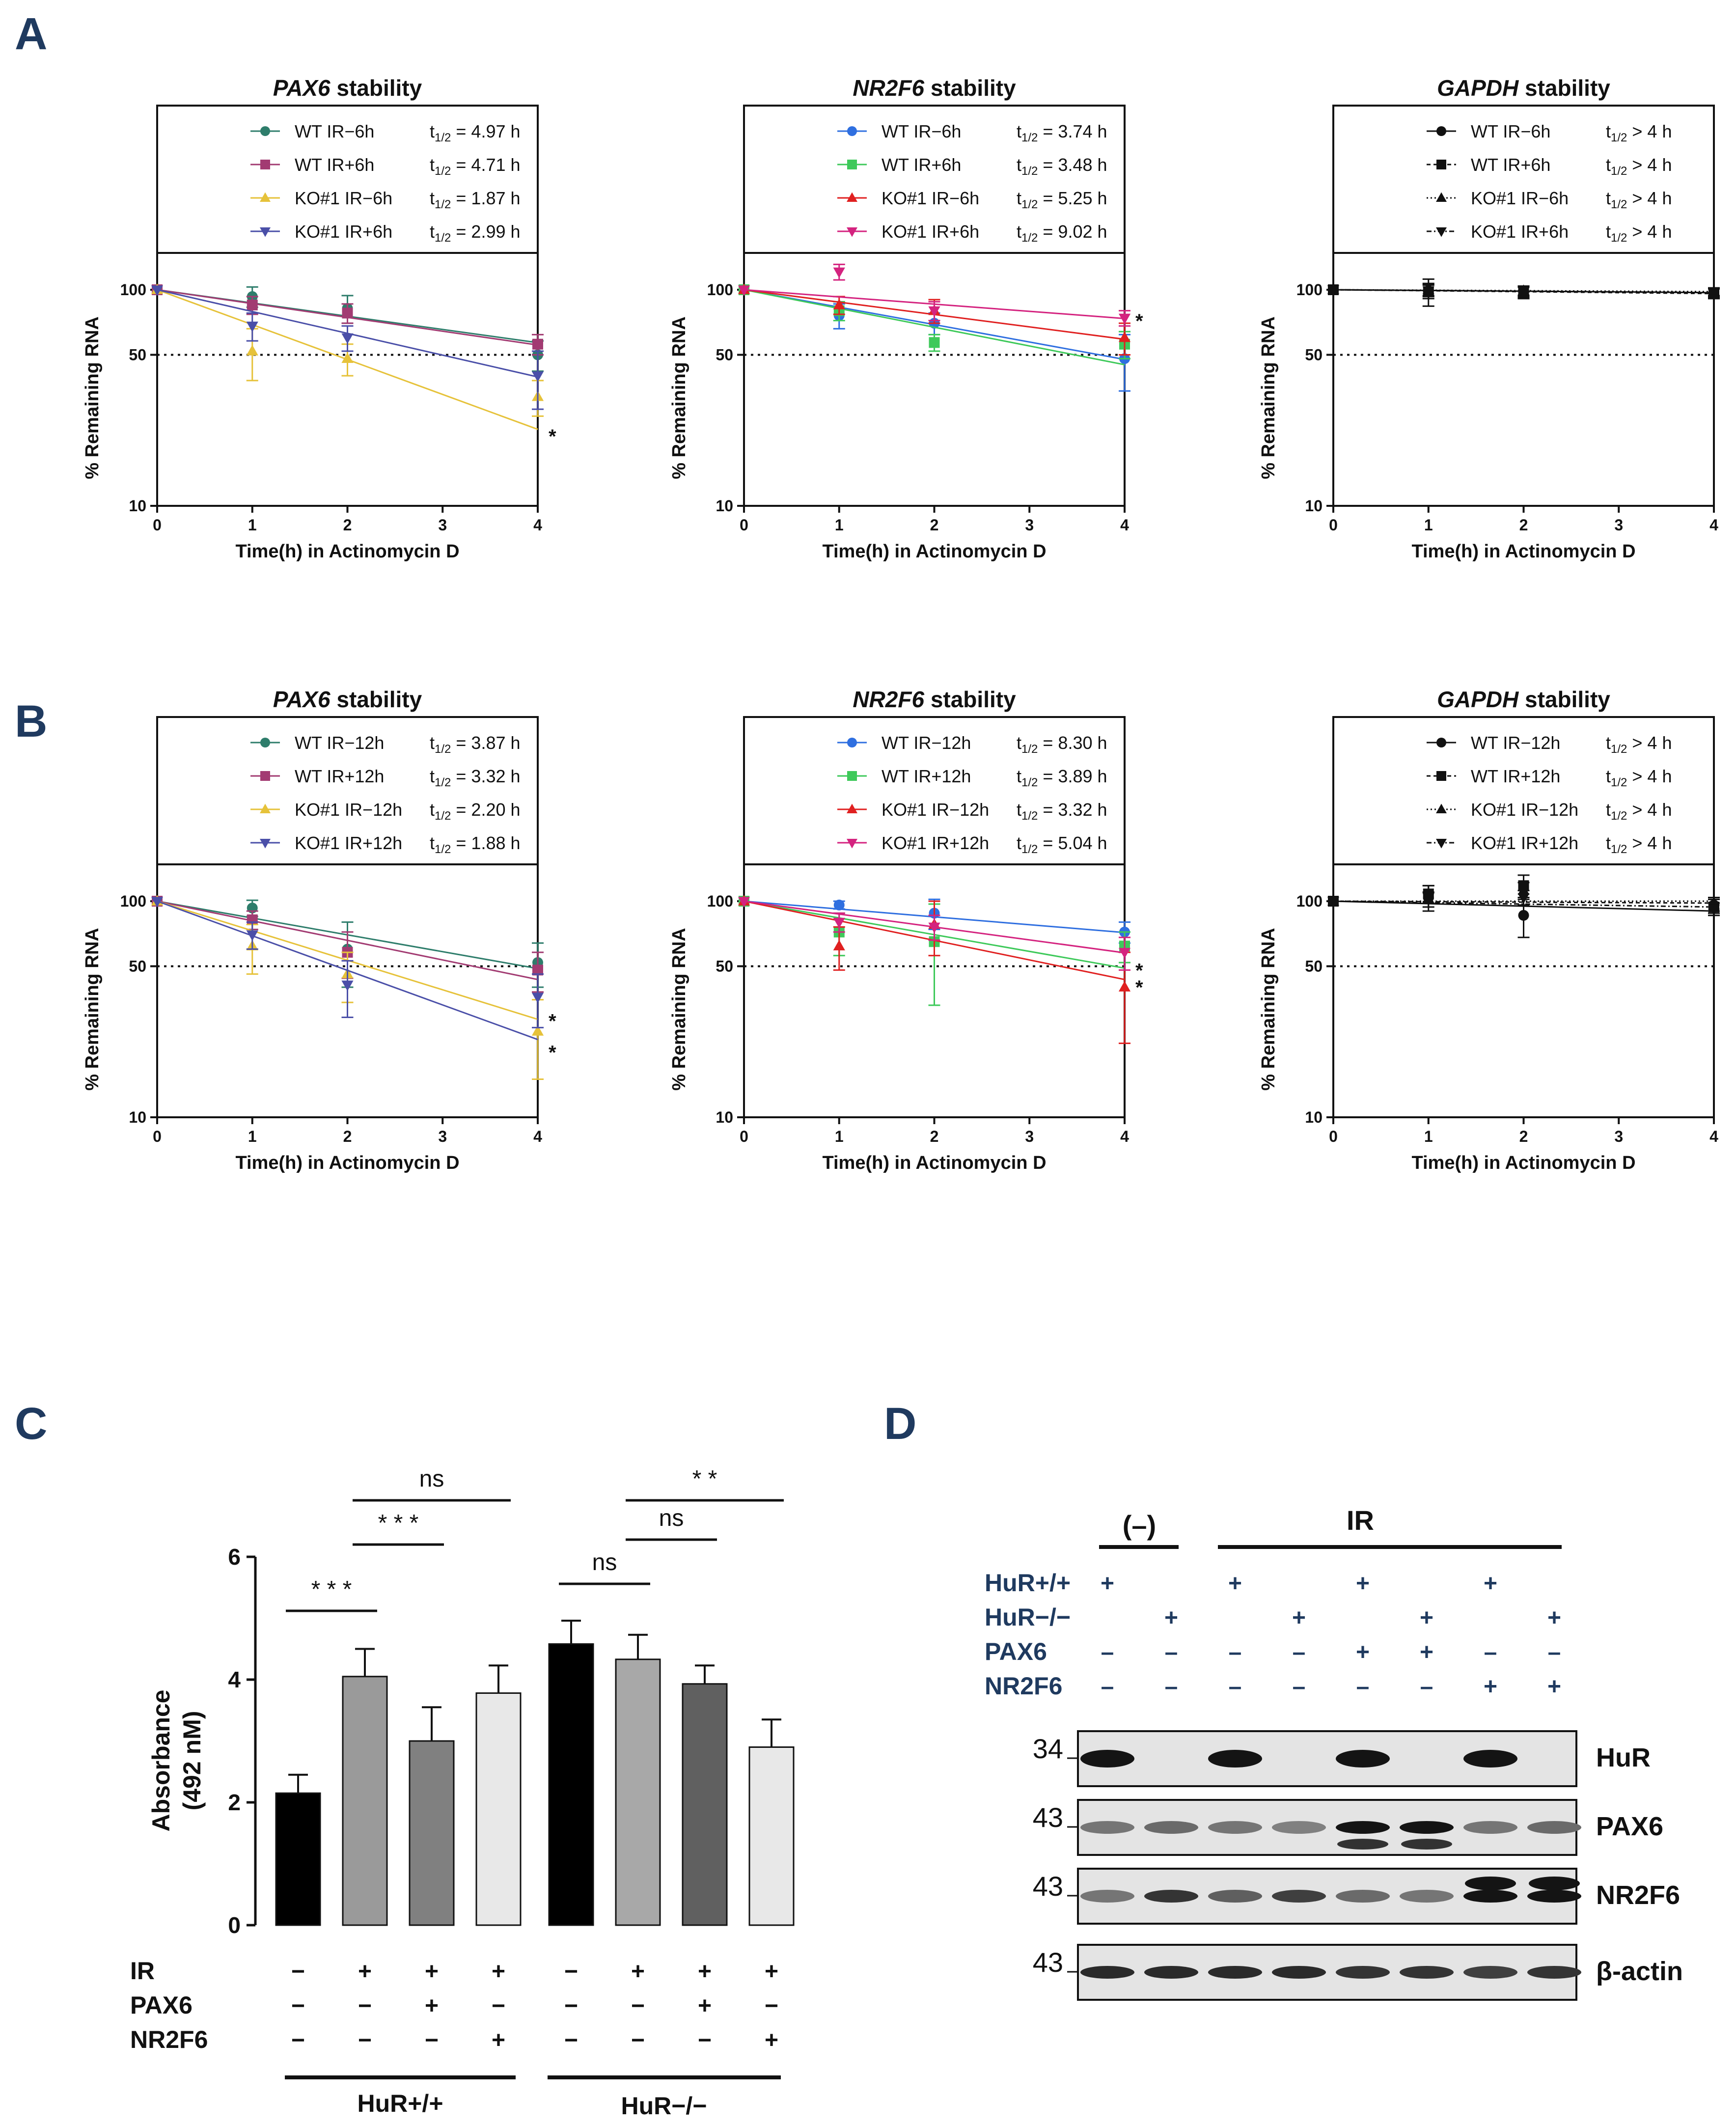 This screenshot has width=1736, height=2127. What do you see at coordinates (1478, 699) in the screenshot?
I see `chart-title-gene: GAPDH` at bounding box center [1478, 699].